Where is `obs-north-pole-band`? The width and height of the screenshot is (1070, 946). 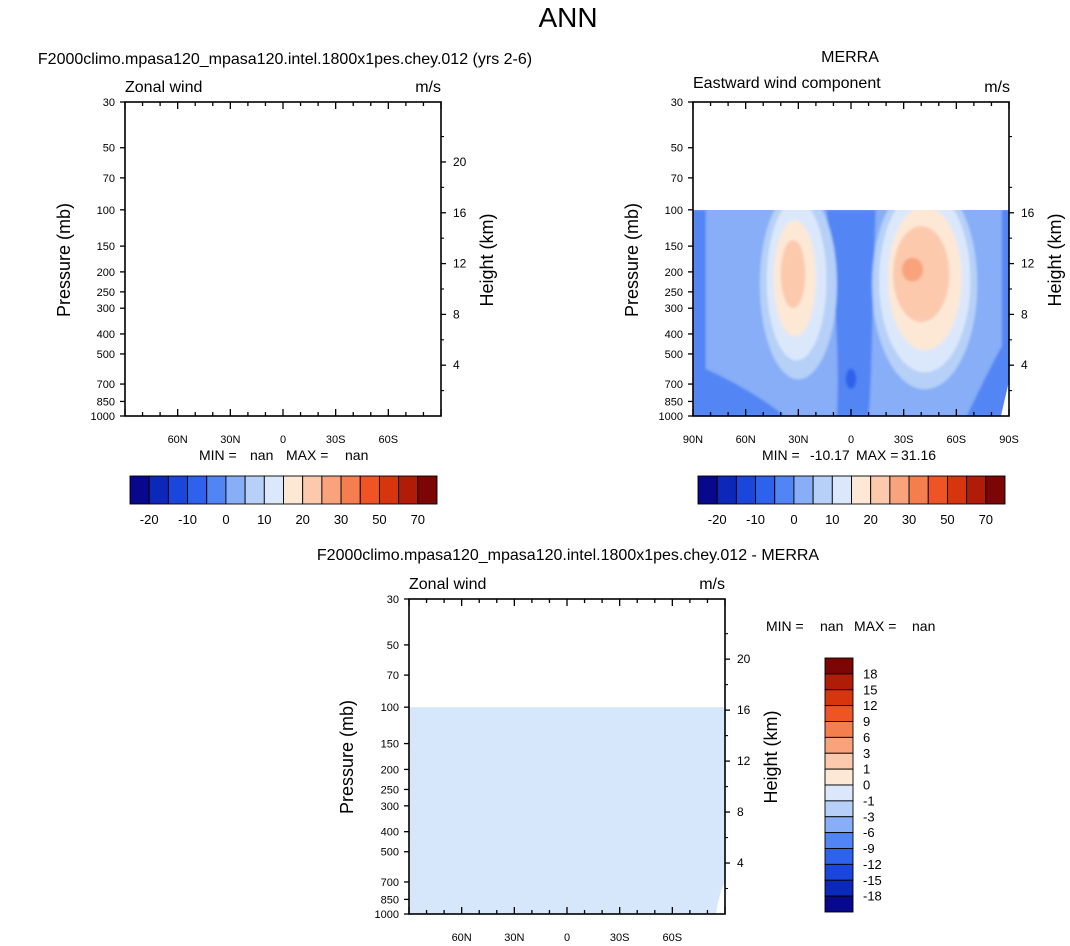
obs-north-pole-band is located at coordinates (699, 313).